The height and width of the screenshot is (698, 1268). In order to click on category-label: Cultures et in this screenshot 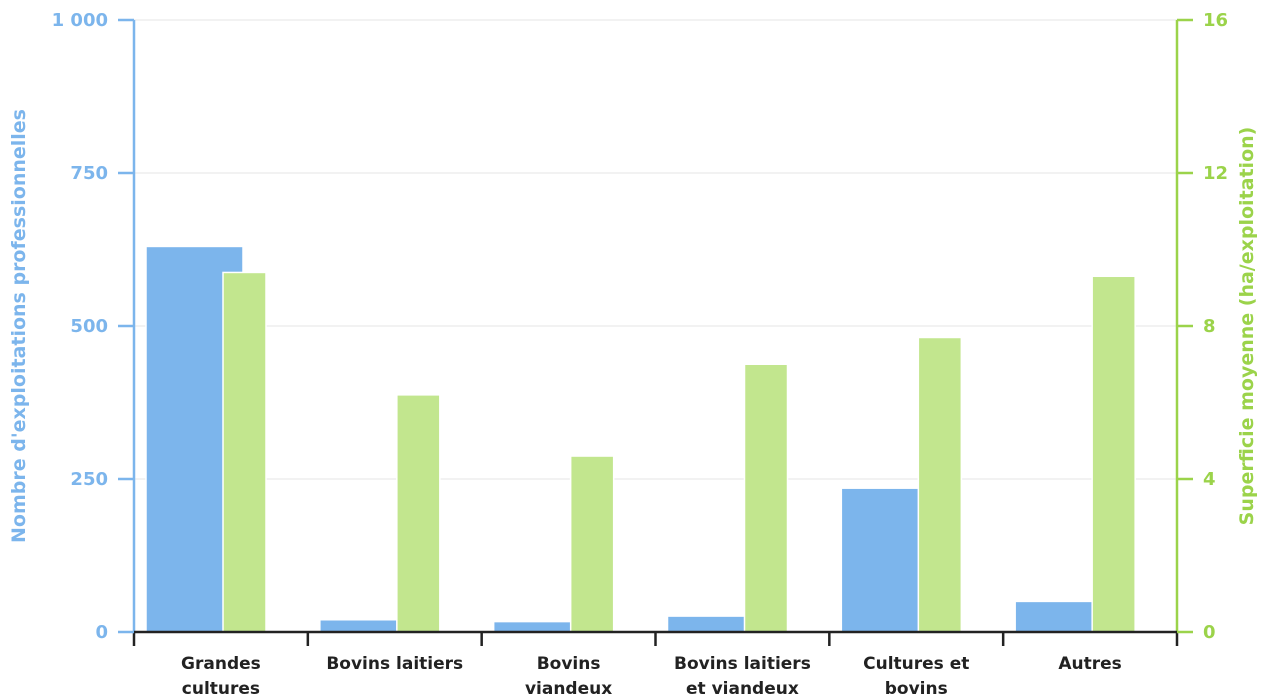, I will do `click(916, 664)`.